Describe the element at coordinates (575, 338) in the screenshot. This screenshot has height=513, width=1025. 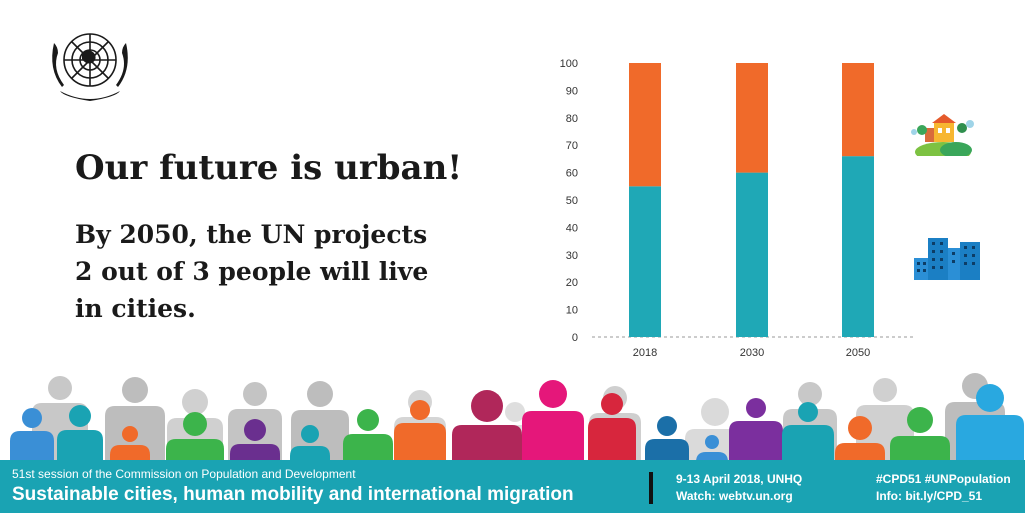
I see `y-tick-label: 0` at that location.